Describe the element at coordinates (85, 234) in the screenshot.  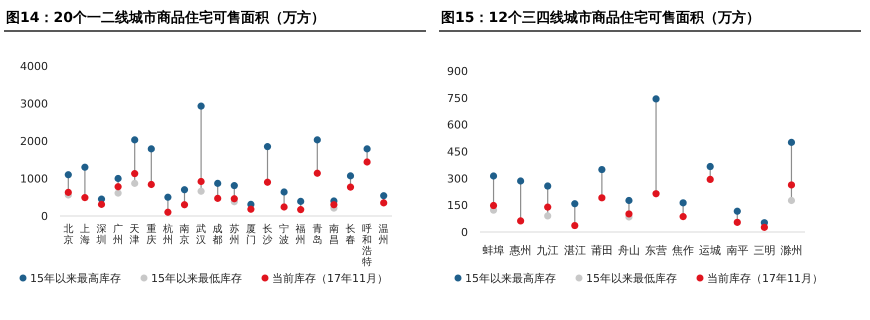
I see `x-tick-label: 上海` at that location.